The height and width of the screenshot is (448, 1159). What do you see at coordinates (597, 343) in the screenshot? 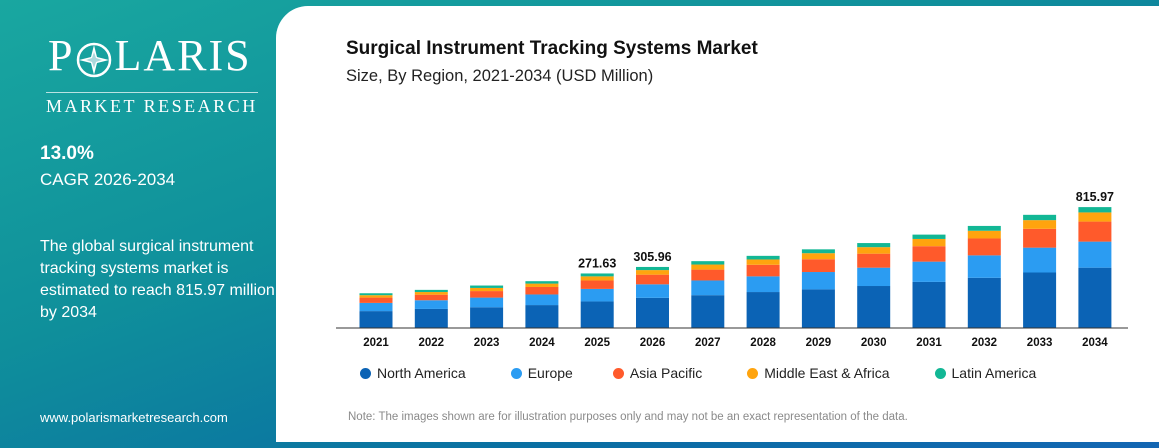
I see `x-tick-label-2025: 2025` at bounding box center [597, 343].